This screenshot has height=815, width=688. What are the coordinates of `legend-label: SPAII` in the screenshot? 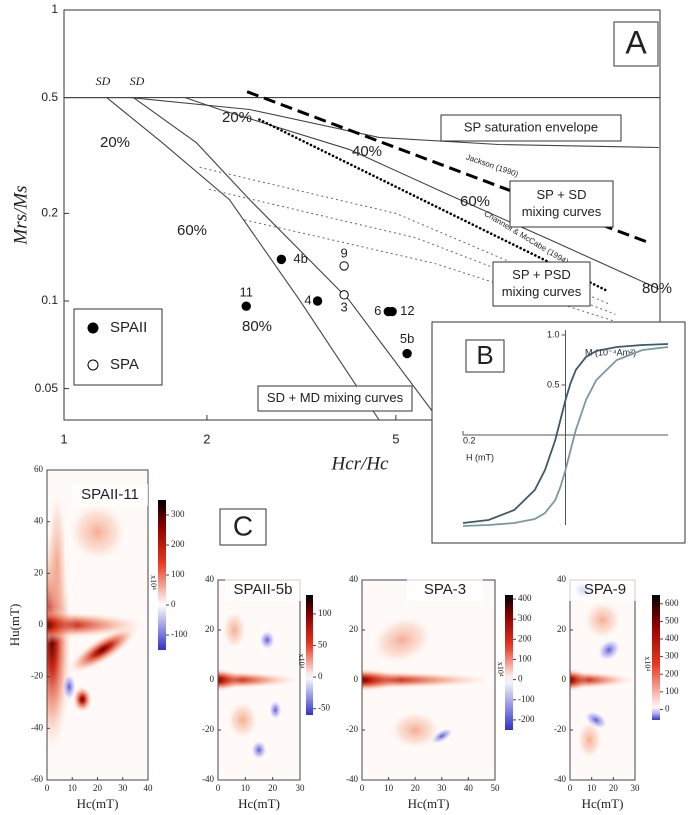 It's located at (128, 327).